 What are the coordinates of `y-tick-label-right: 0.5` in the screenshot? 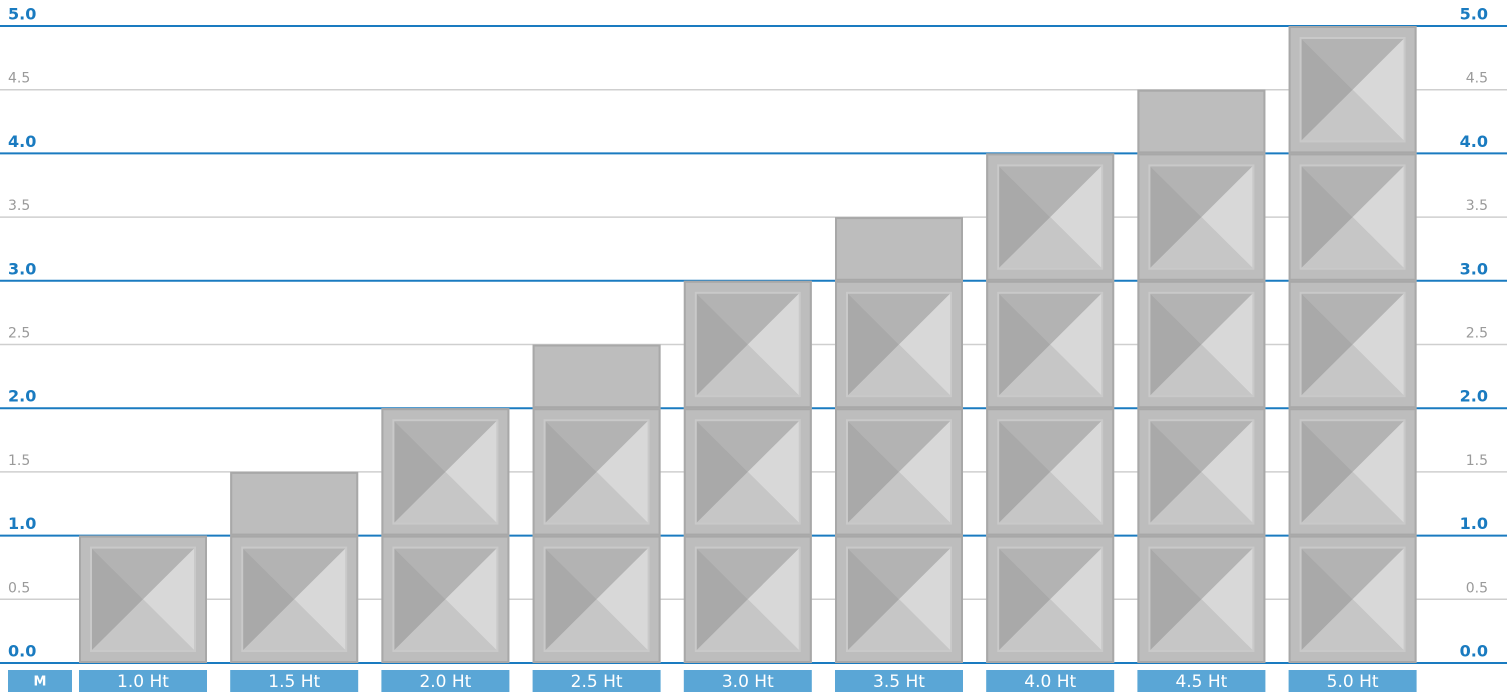 It's located at (1477, 588).